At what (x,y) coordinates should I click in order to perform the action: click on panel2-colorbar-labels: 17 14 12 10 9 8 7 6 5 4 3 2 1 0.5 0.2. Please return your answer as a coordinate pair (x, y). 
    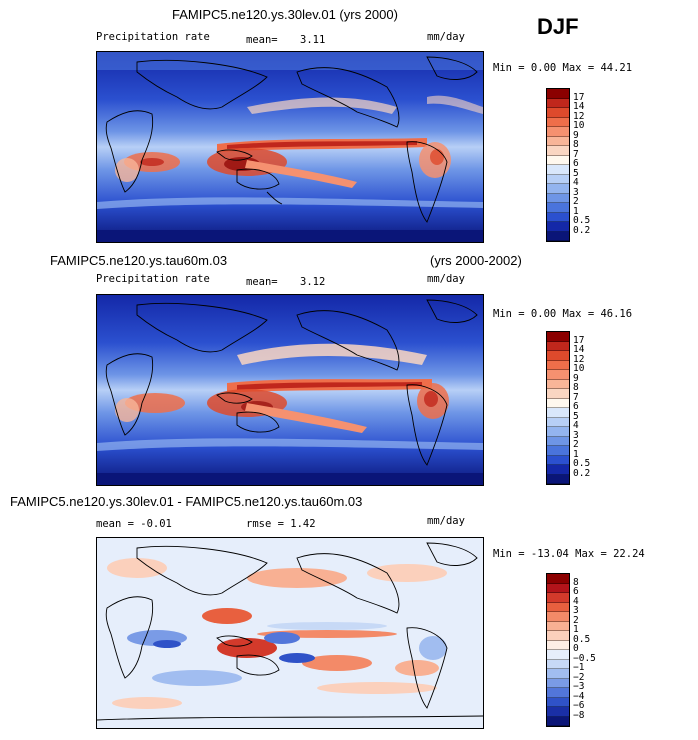
    Looking at the image, I should click on (593, 407).